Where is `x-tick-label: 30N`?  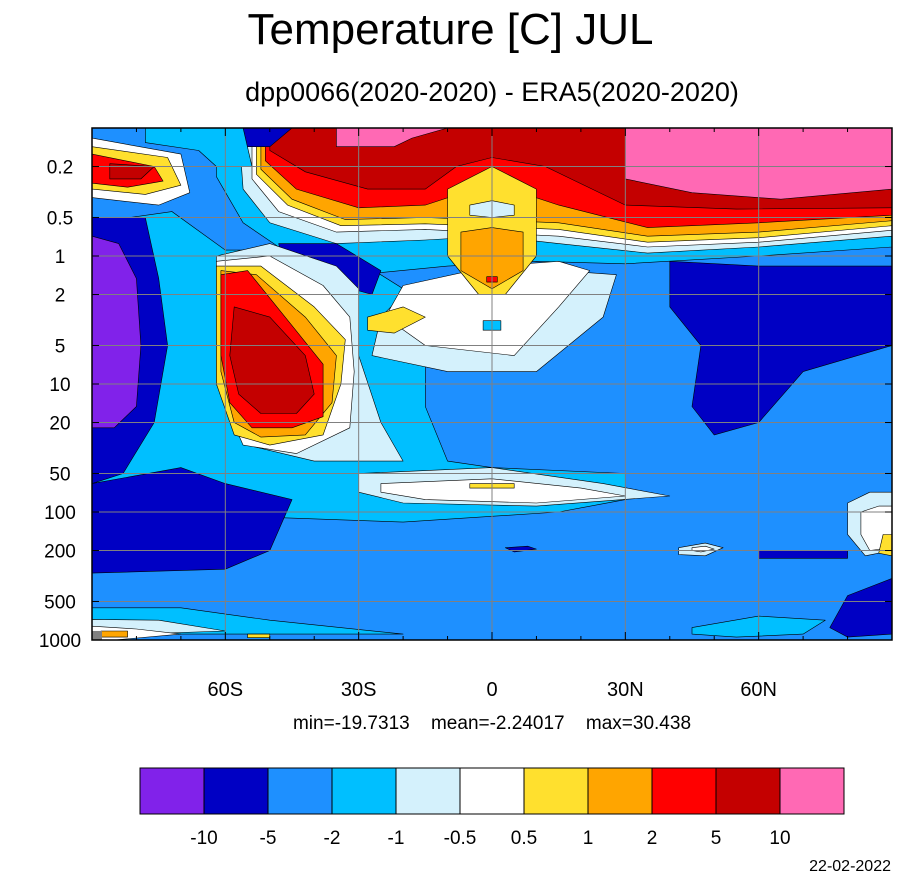
x-tick-label: 30N is located at coordinates (625, 690).